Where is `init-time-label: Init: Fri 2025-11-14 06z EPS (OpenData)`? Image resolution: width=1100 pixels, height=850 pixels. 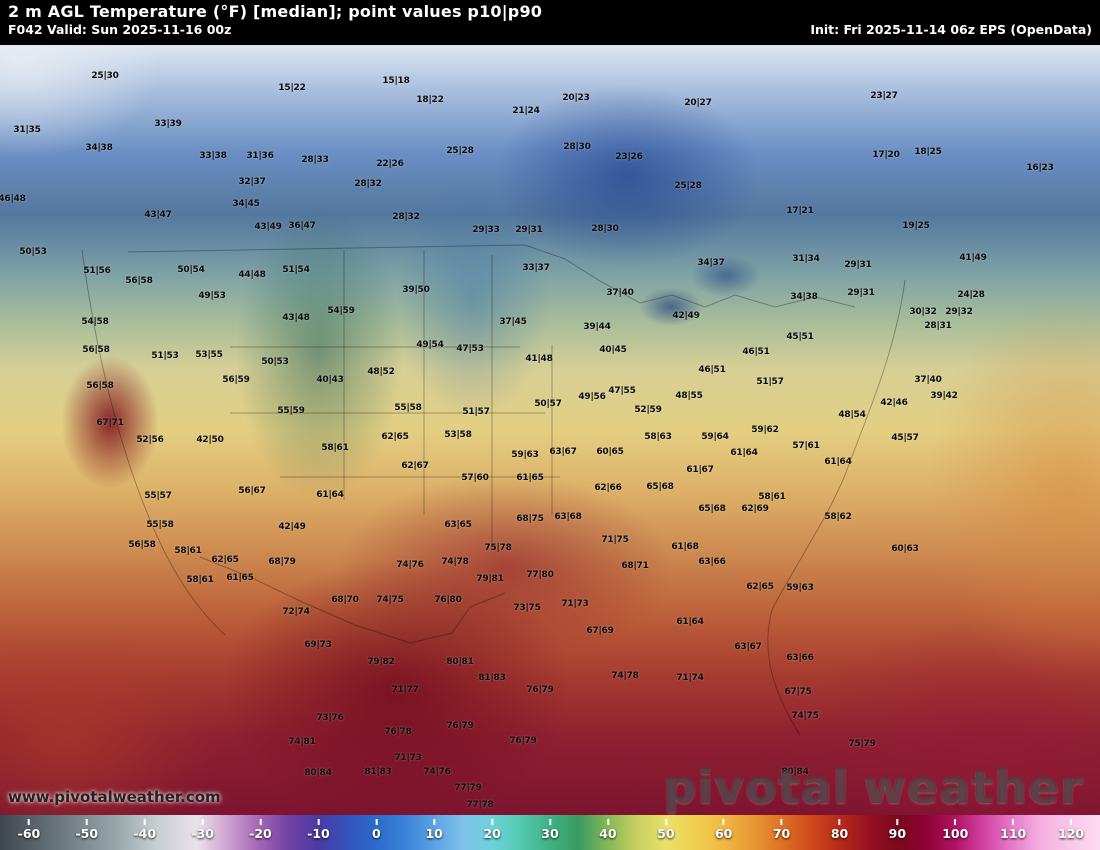 init-time-label: Init: Fri 2025-11-14 06z EPS (OpenData) is located at coordinates (951, 29).